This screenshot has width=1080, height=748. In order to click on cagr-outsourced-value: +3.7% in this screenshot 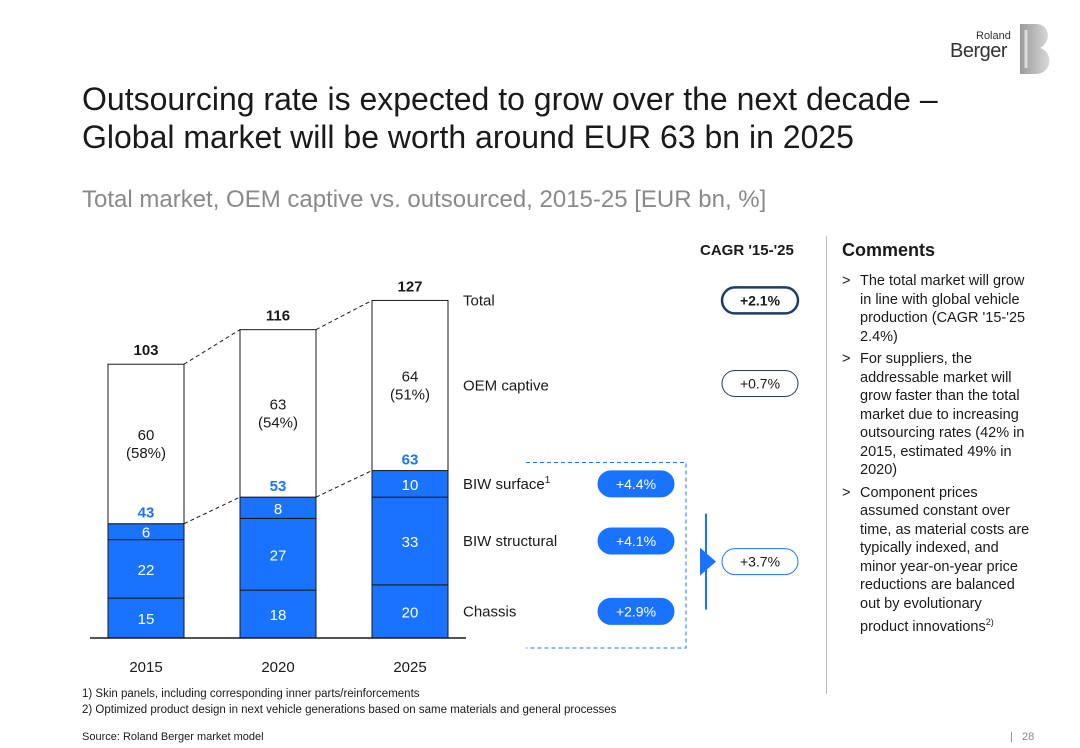, I will do `click(760, 562)`.